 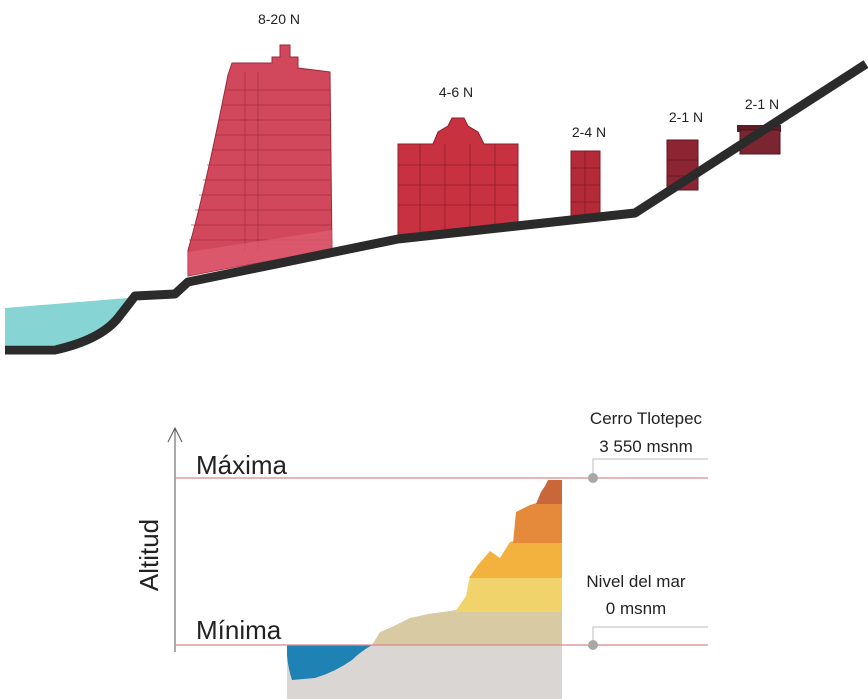 I want to click on building-label-1: 8-20 N, so click(x=279, y=19).